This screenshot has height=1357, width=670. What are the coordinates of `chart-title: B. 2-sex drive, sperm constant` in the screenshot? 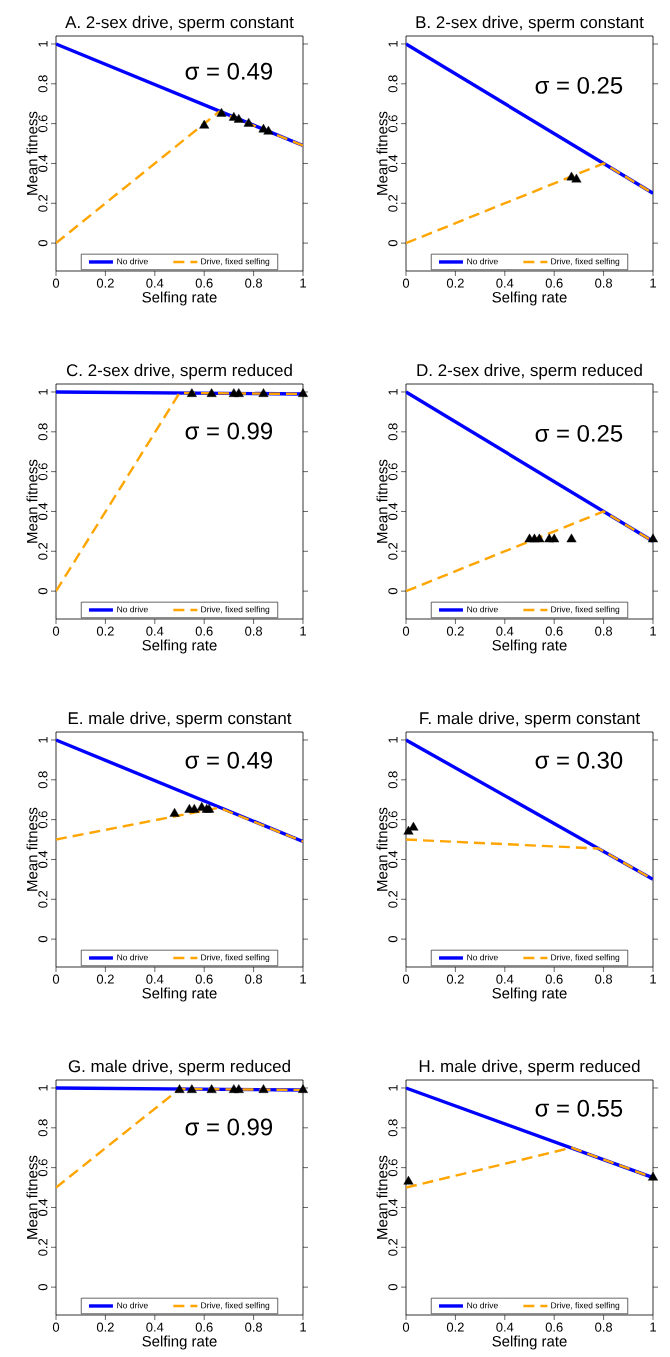 It's located at (530, 23).